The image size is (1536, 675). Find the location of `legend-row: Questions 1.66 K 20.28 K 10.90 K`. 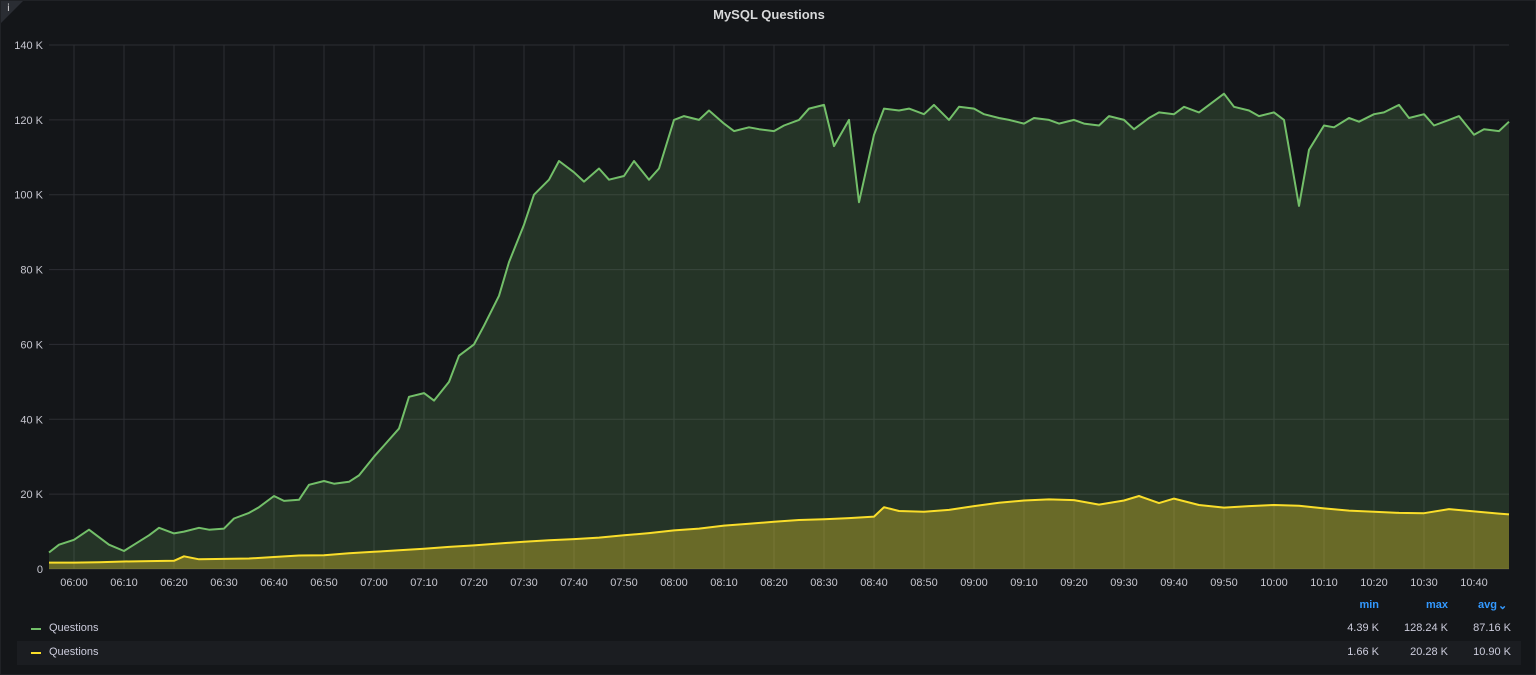

legend-row: Questions 1.66 K 20.28 K 10.90 K is located at coordinates (769, 653).